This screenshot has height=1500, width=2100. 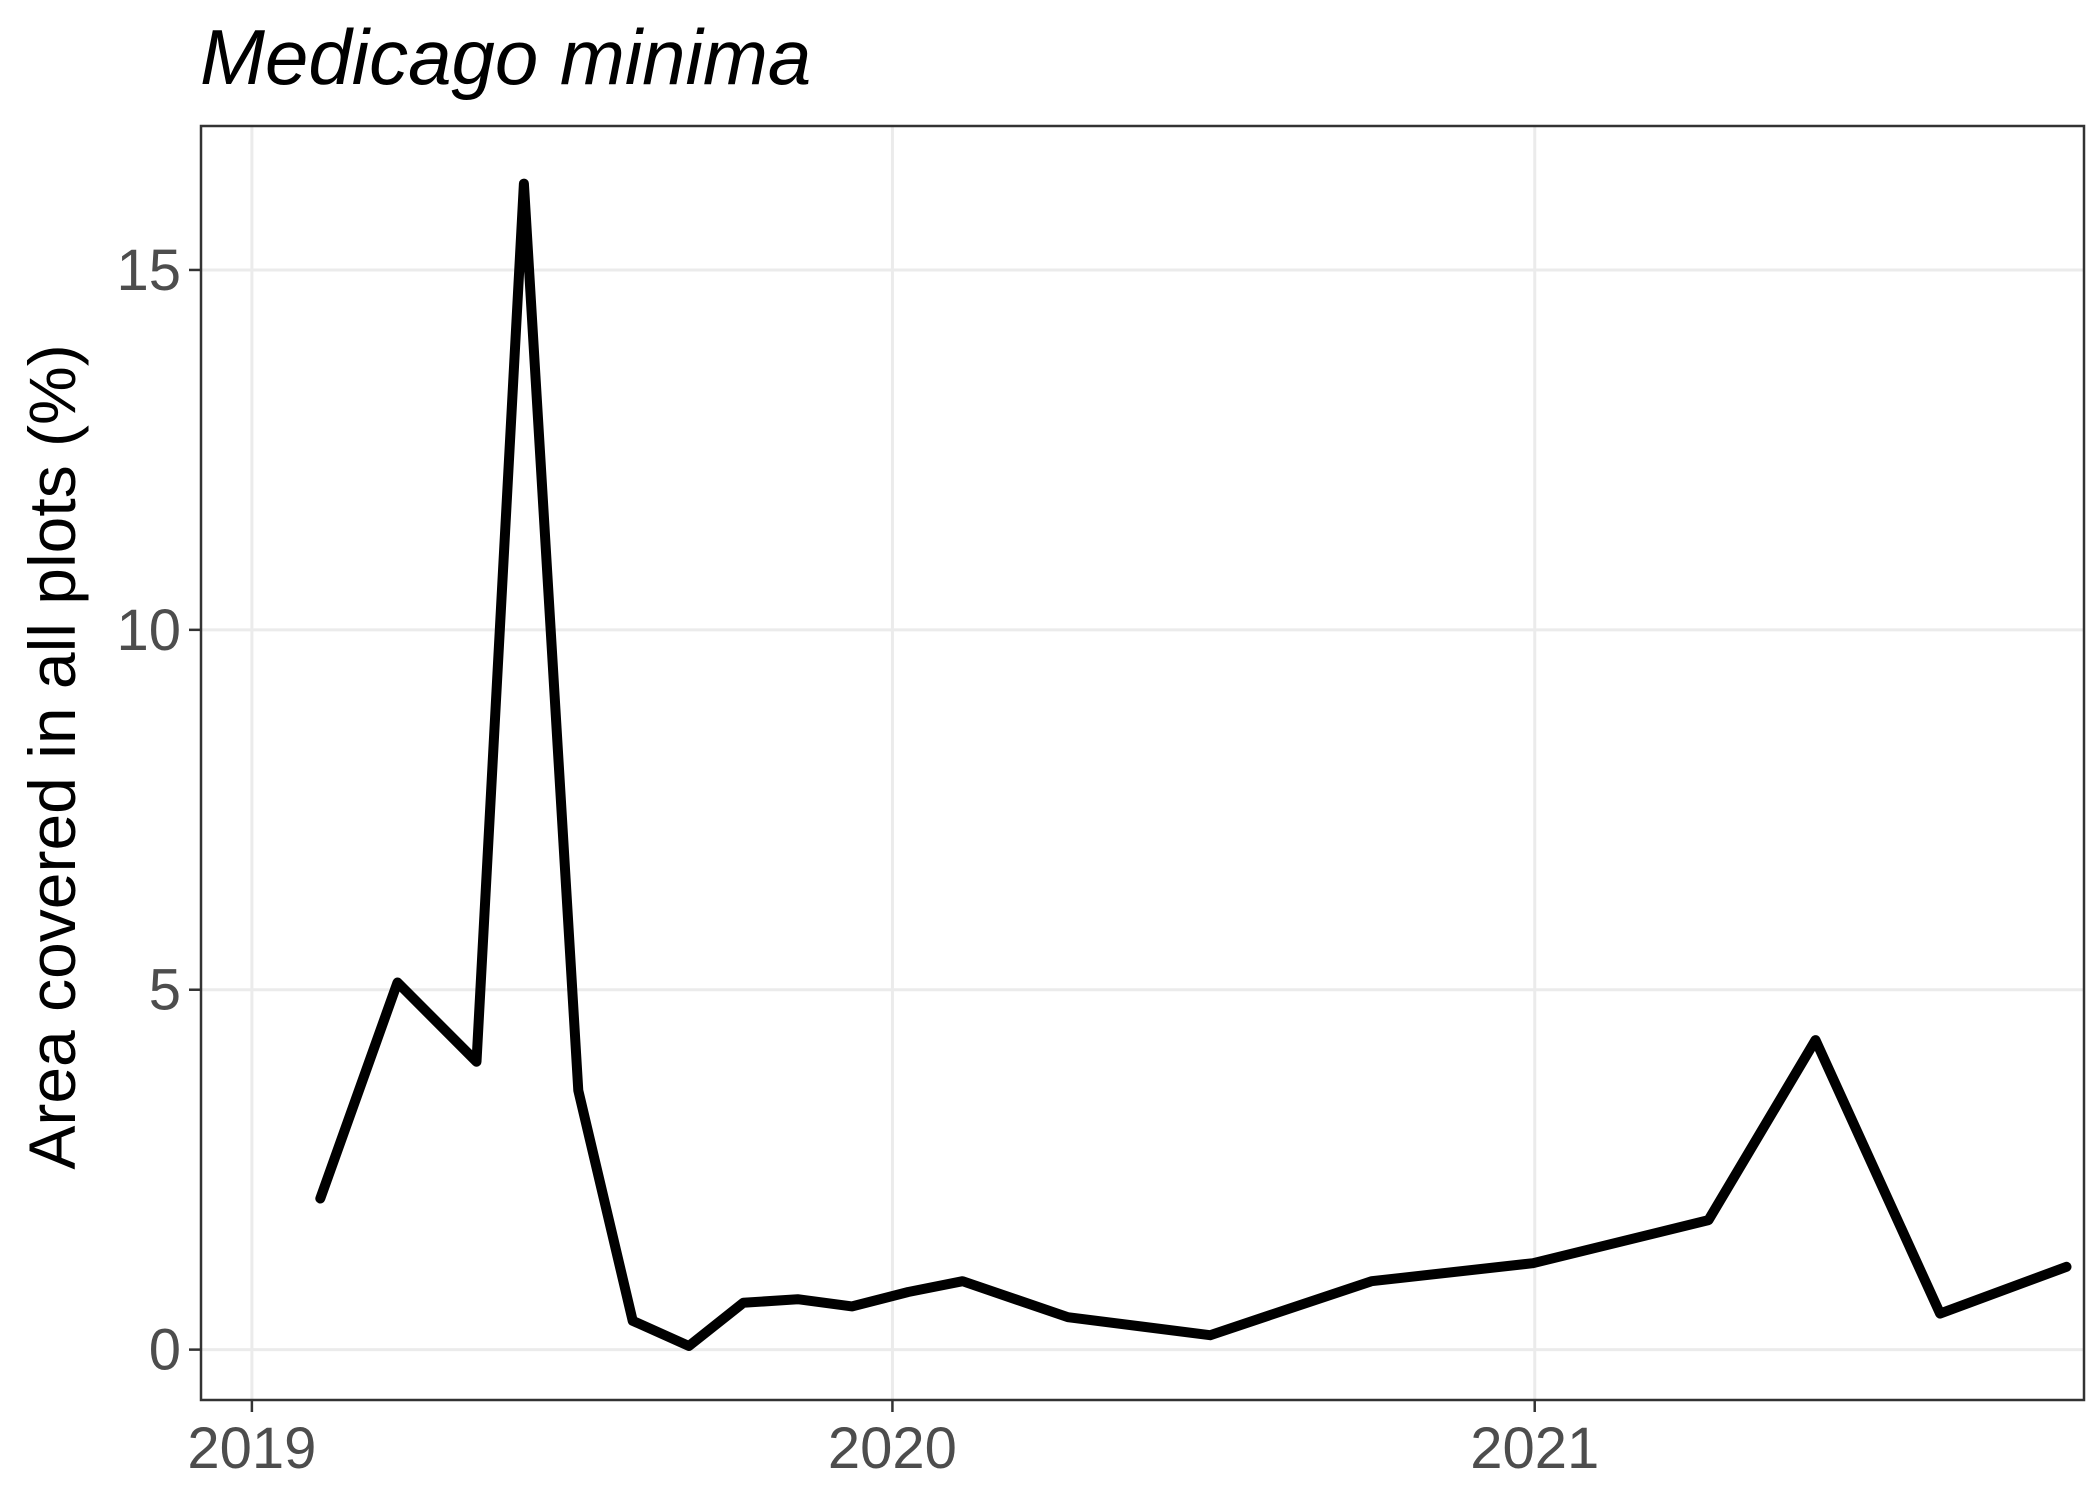 What do you see at coordinates (148, 270) in the screenshot?
I see `y-tick-label: 15` at bounding box center [148, 270].